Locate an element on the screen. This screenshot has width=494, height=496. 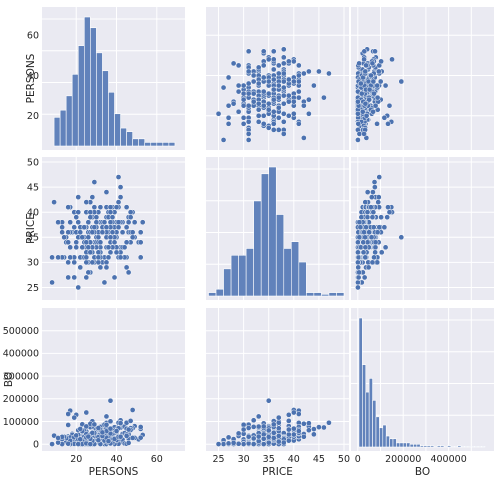
x-axis-label-price: PRICE is located at coordinates (277, 472).